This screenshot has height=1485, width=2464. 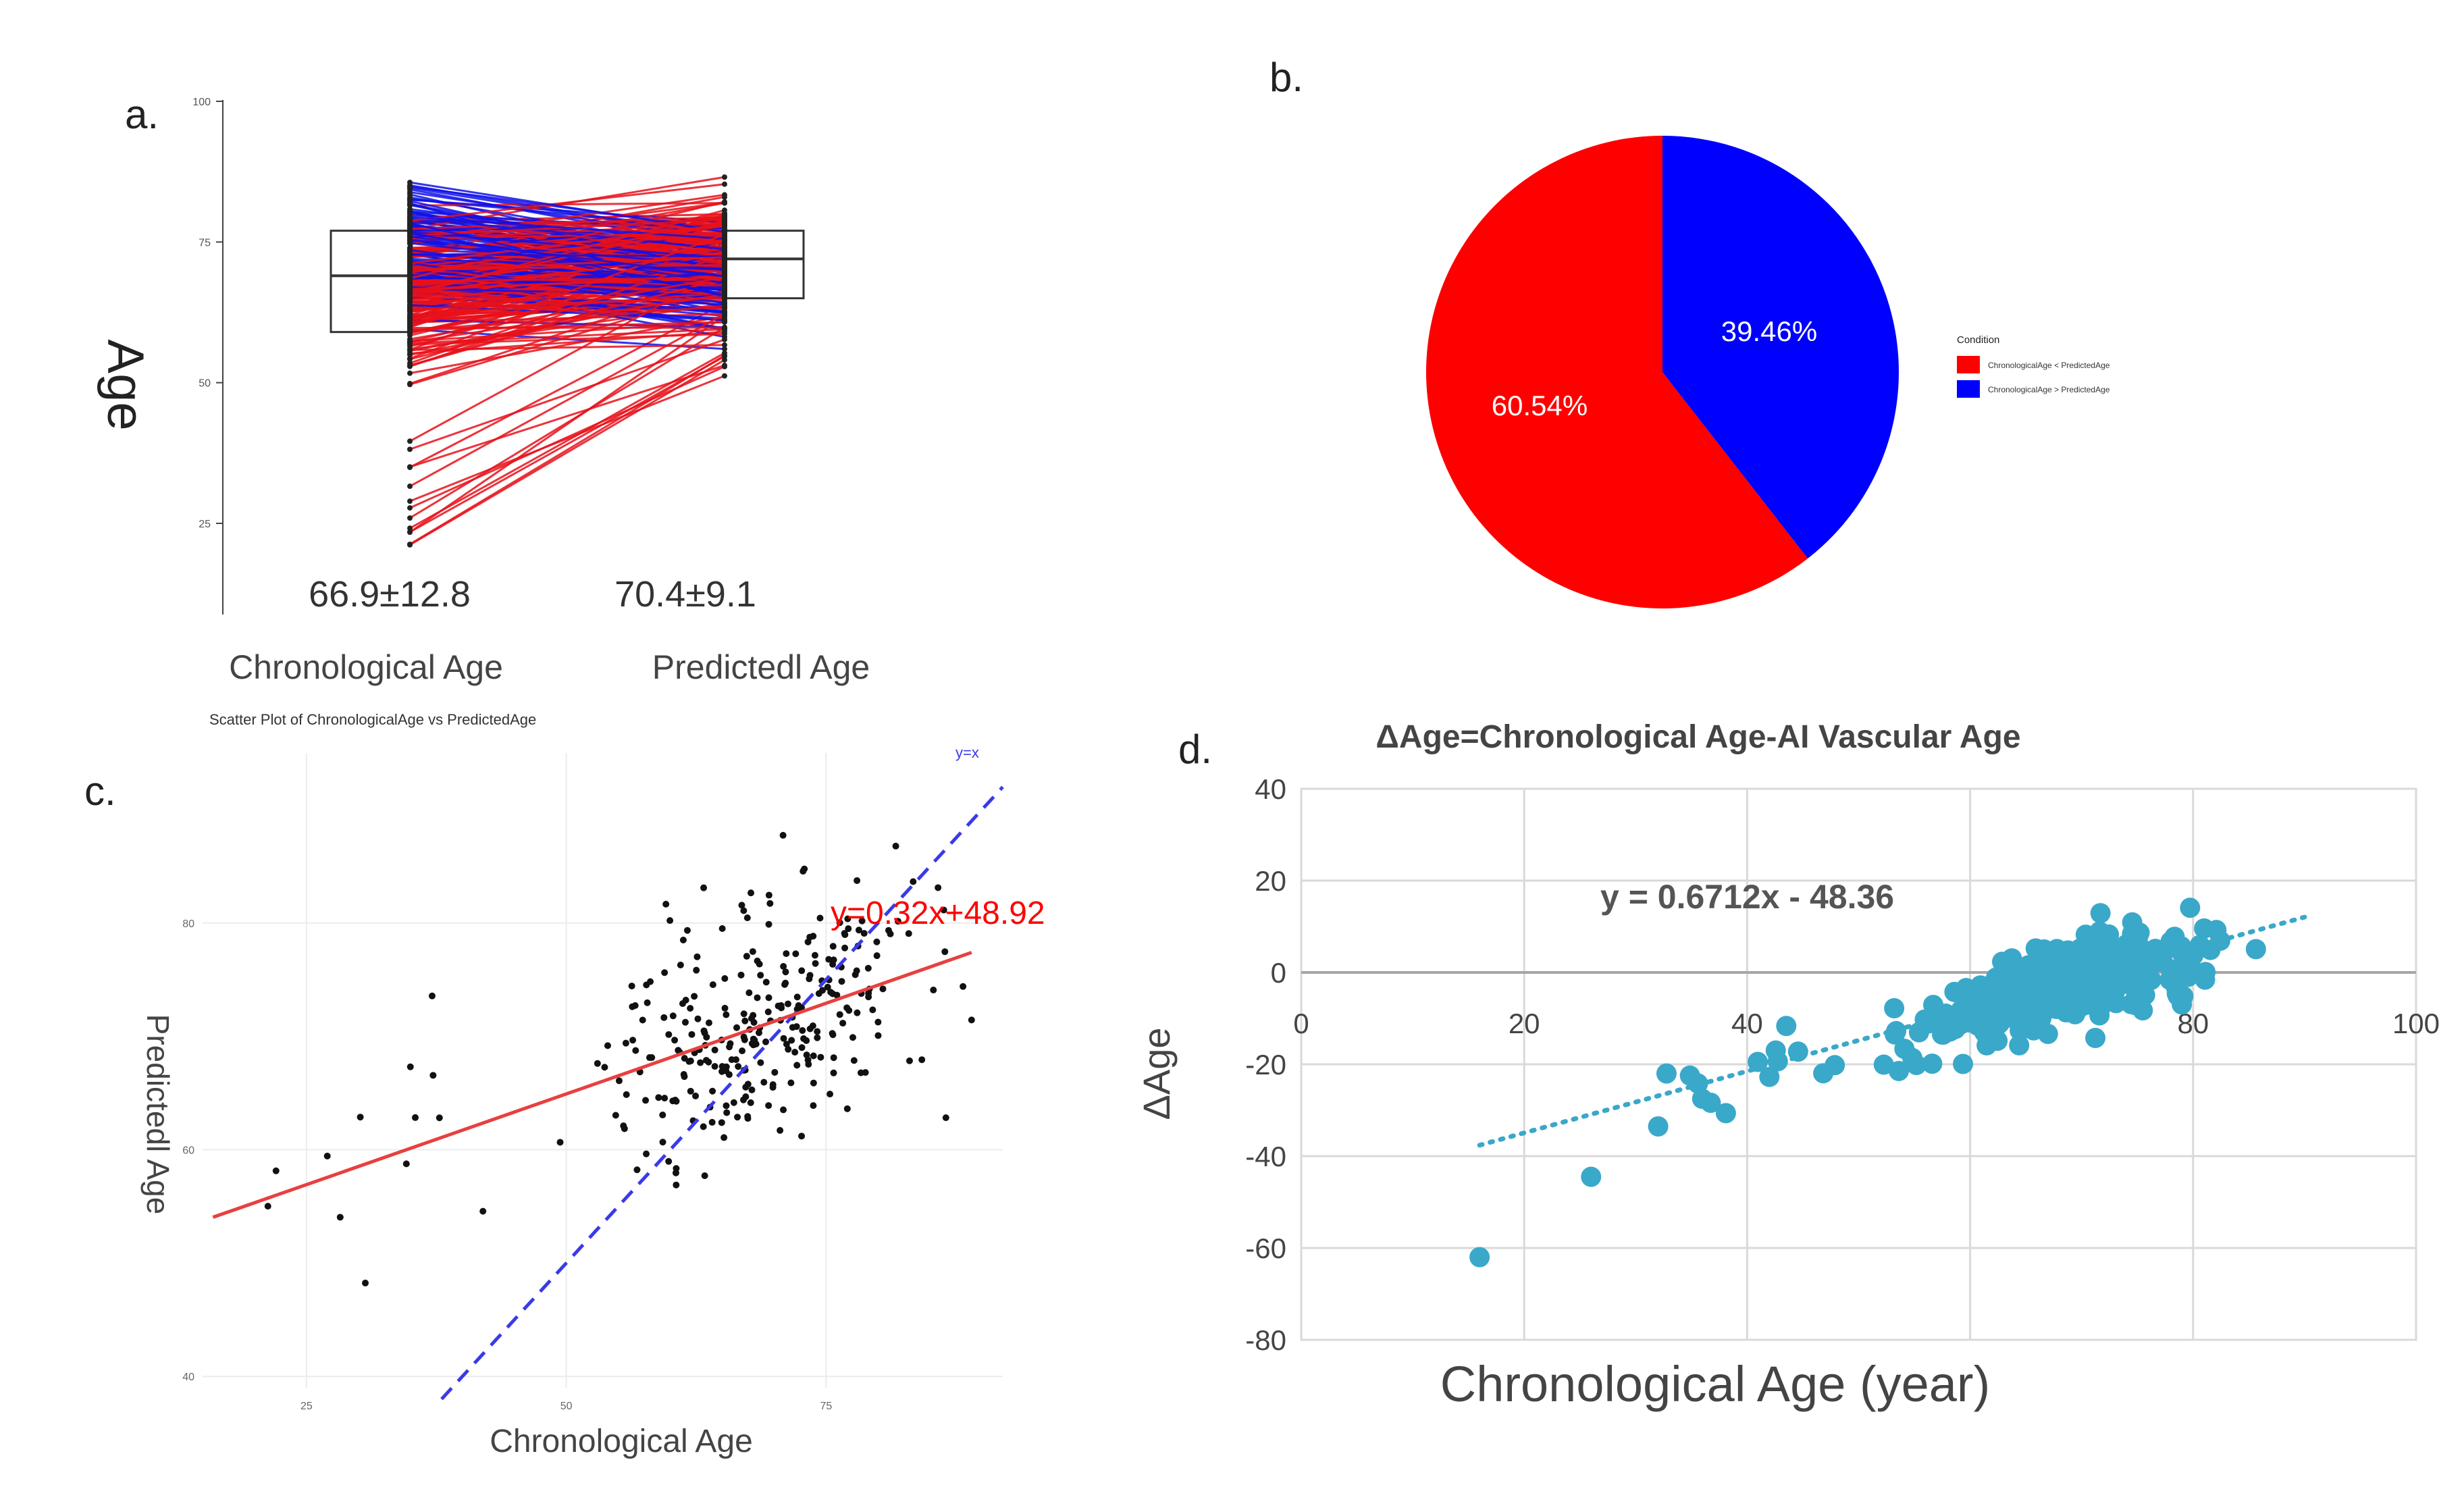 What do you see at coordinates (188, 1151) in the screenshot?
I see `panel-c-y-tick-label: 60` at bounding box center [188, 1151].